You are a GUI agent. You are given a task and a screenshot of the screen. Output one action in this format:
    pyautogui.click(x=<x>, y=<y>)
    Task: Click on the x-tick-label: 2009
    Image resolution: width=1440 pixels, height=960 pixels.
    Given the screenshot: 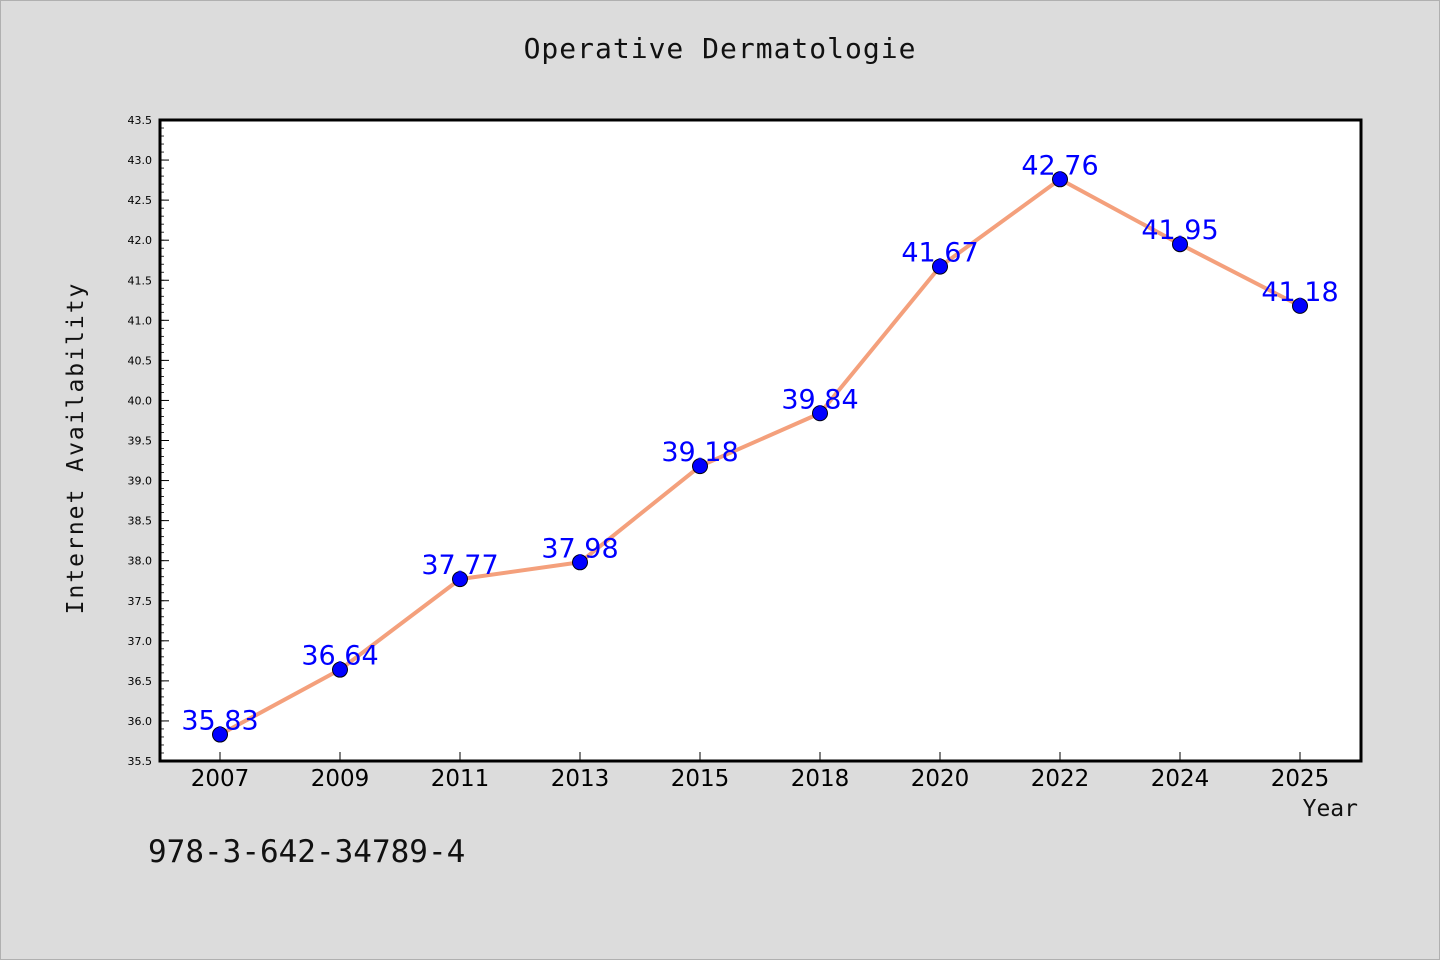 What is the action you would take?
    pyautogui.click(x=340, y=779)
    